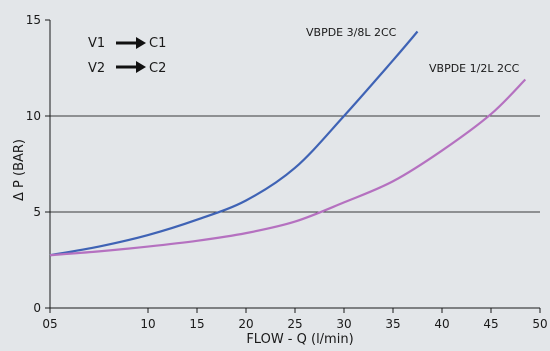  Describe the element at coordinates (96, 68) in the screenshot. I see `legend-entry-2-from: V2` at that location.